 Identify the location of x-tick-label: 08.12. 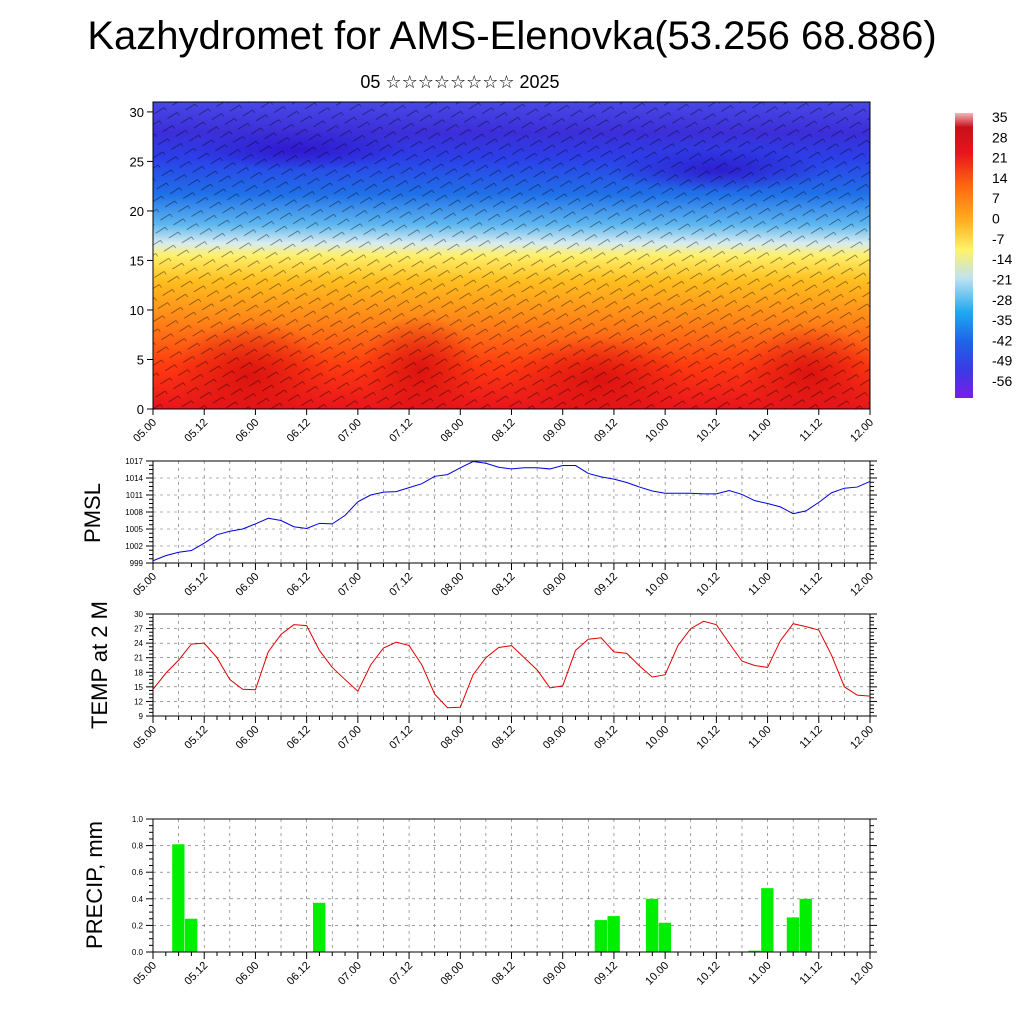
(504, 585).